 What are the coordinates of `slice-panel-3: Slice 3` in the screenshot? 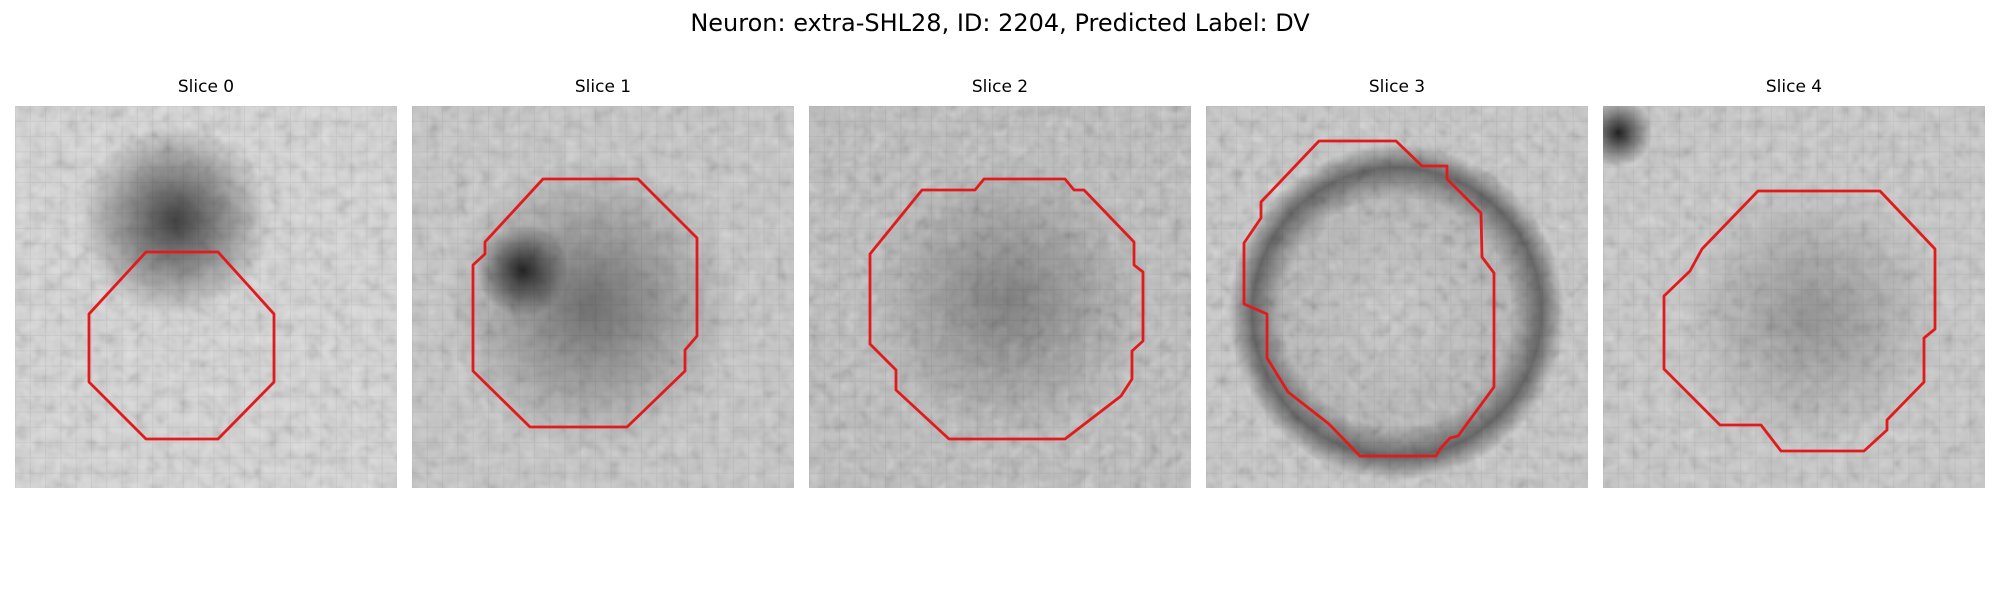 It's located at (1397, 297).